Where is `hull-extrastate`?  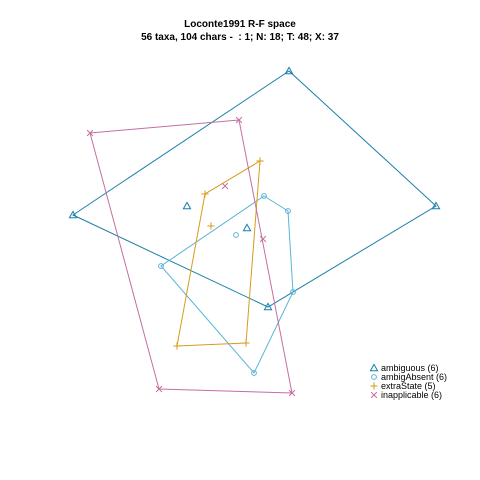
hull-extrastate is located at coordinates (218, 253).